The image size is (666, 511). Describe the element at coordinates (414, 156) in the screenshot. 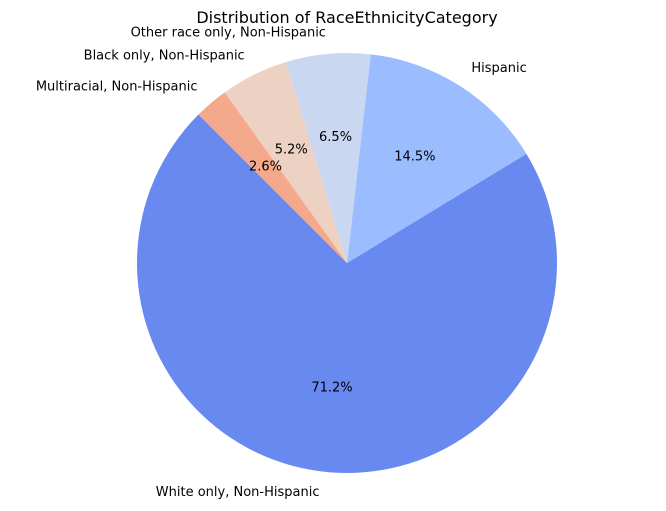

I see `percent-label-hispanic: 14.5%` at that location.